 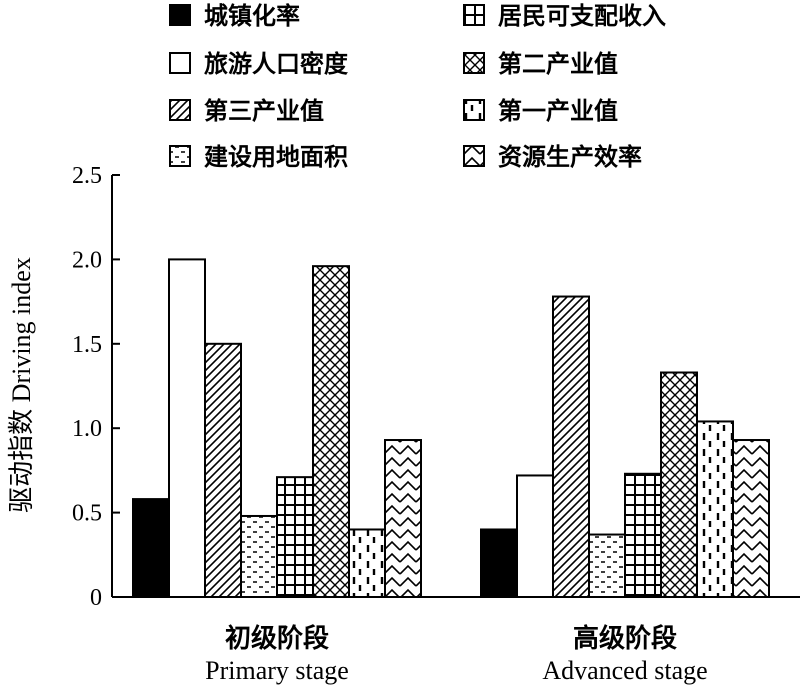 What do you see at coordinates (87, 260) in the screenshot?
I see `y-tick-label: 2.0` at bounding box center [87, 260].